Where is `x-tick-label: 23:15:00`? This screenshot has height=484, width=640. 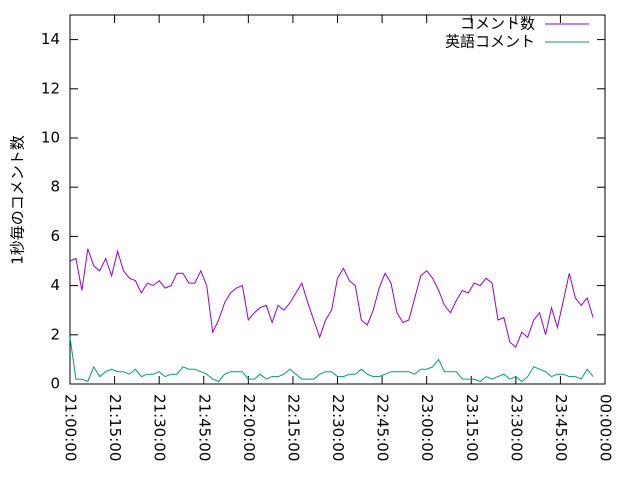 x-tick-label: 23:15:00 is located at coordinates (472, 427).